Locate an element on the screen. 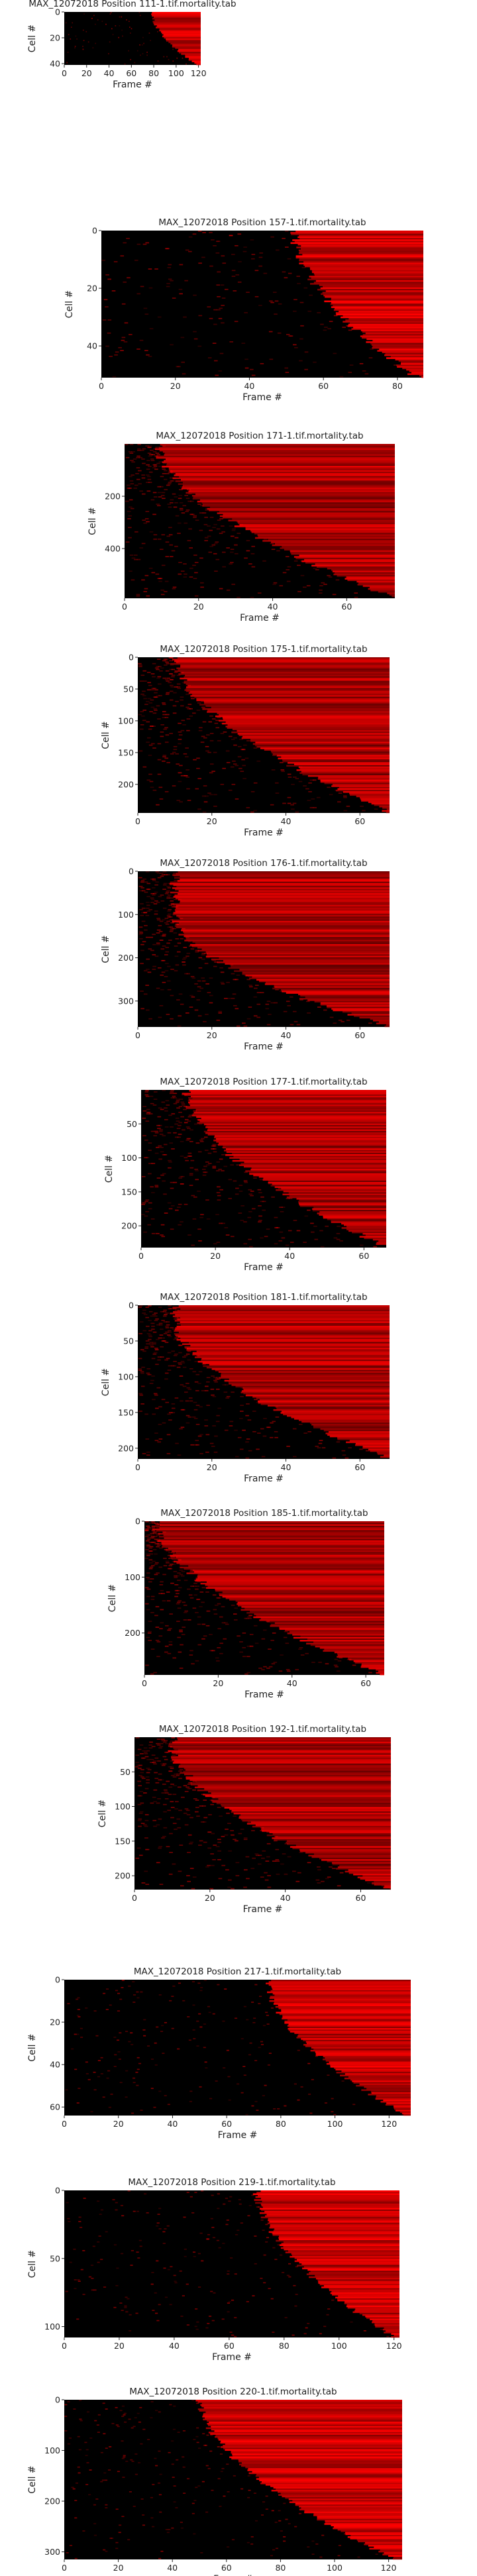 The image size is (477, 2576). x-tick-label: 20 is located at coordinates (218, 1683).